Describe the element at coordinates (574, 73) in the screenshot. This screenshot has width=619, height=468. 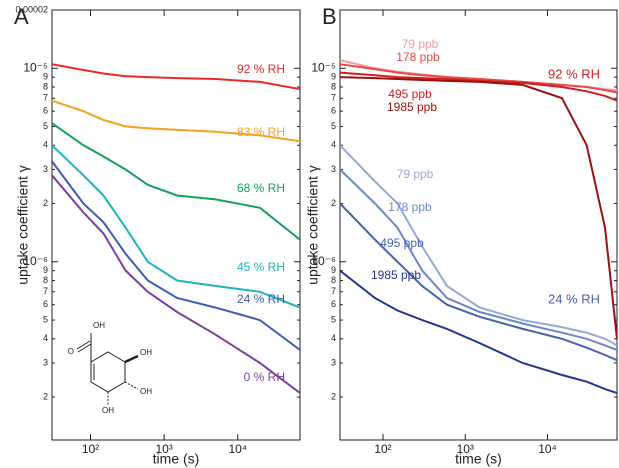
I see `annotation: 92 % RH` at that location.